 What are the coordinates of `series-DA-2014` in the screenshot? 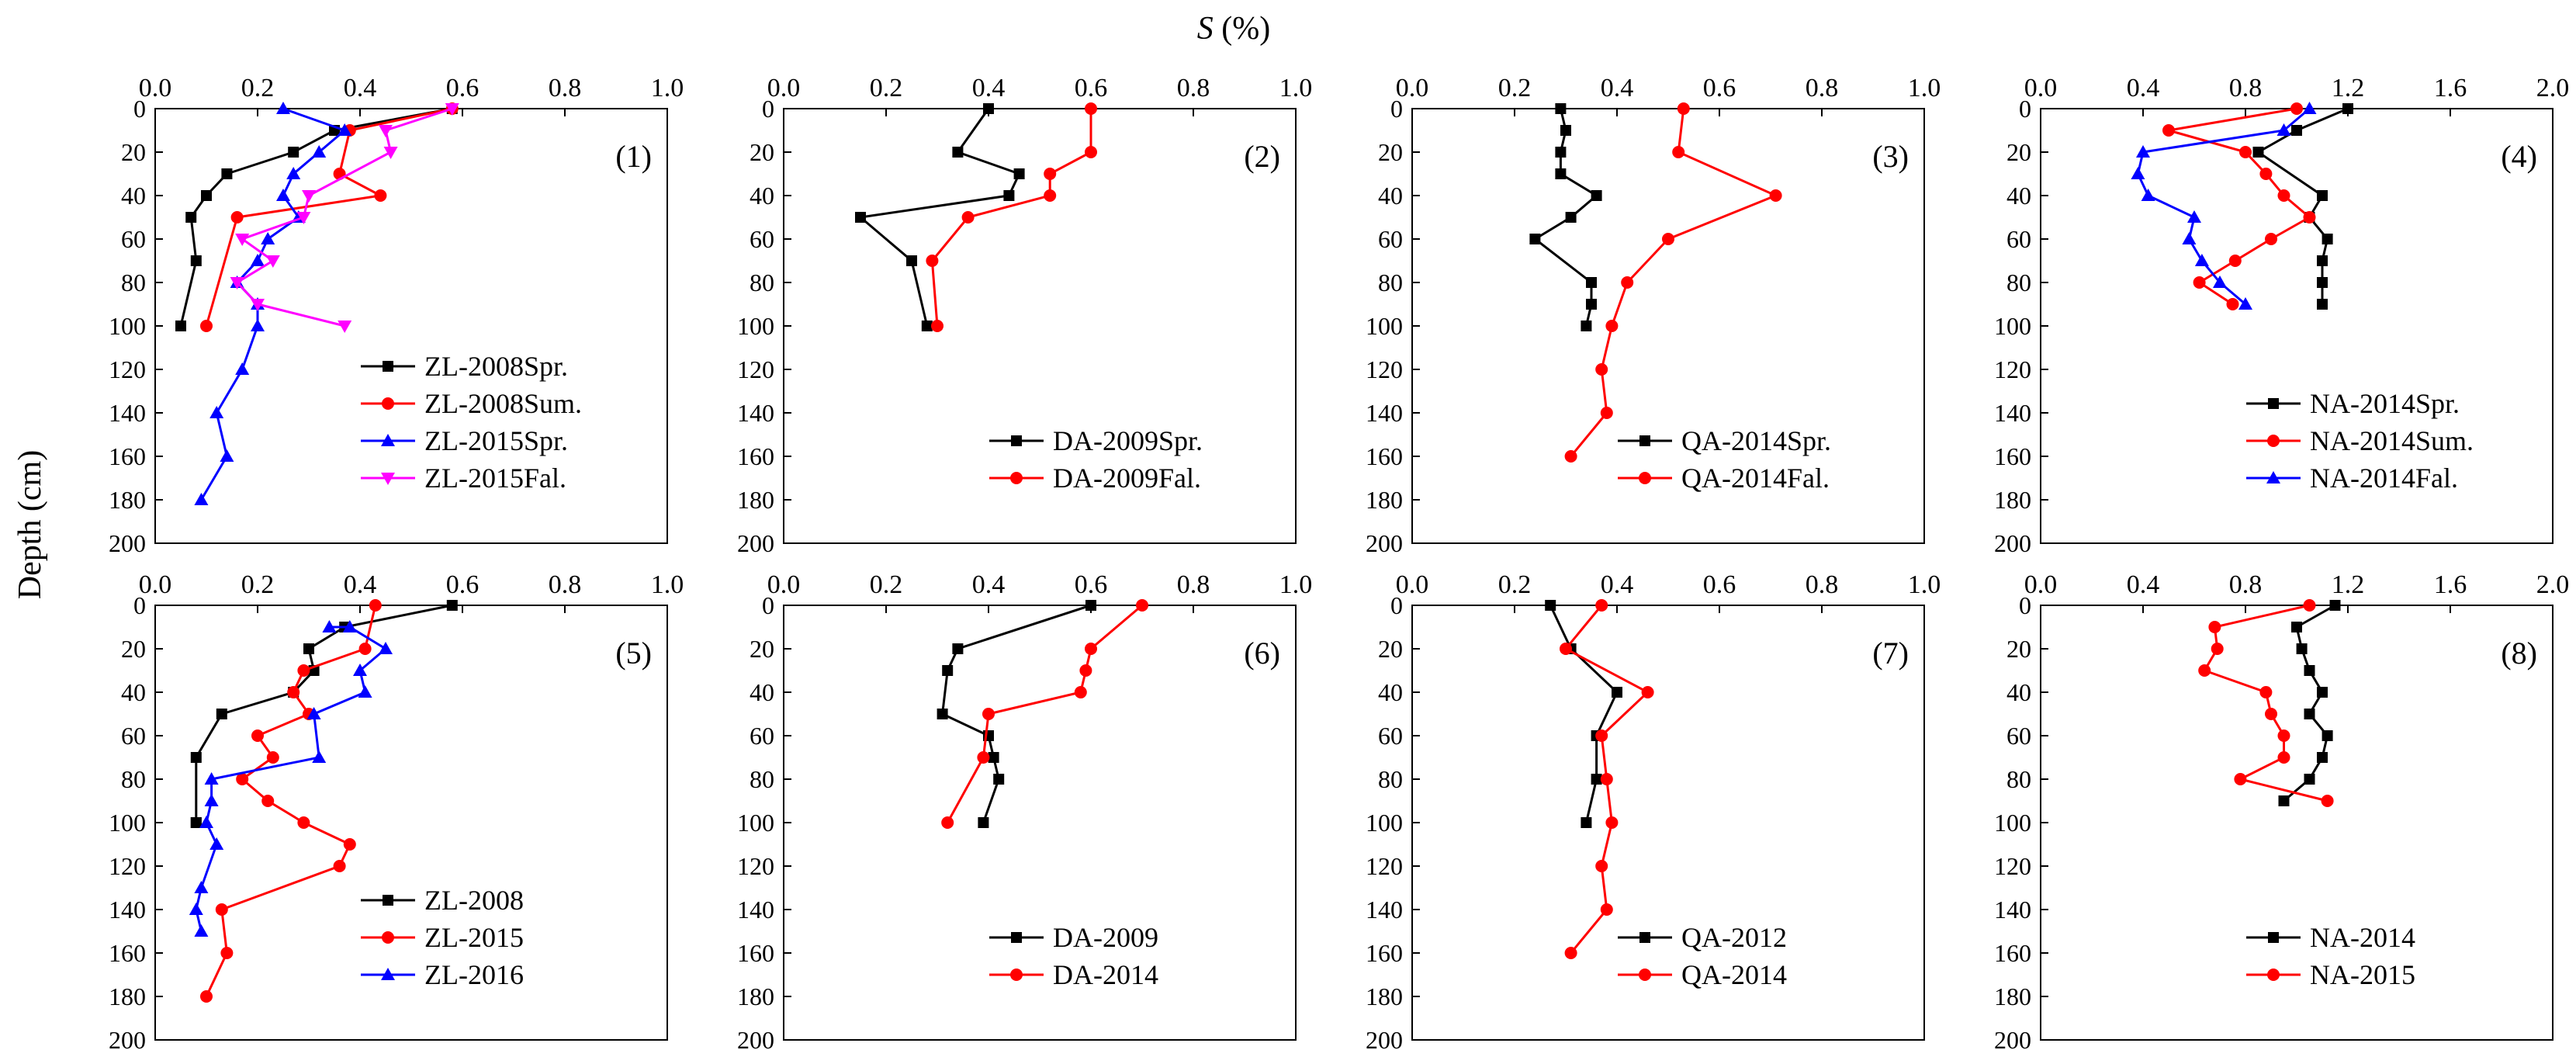 It's located at (1044, 714).